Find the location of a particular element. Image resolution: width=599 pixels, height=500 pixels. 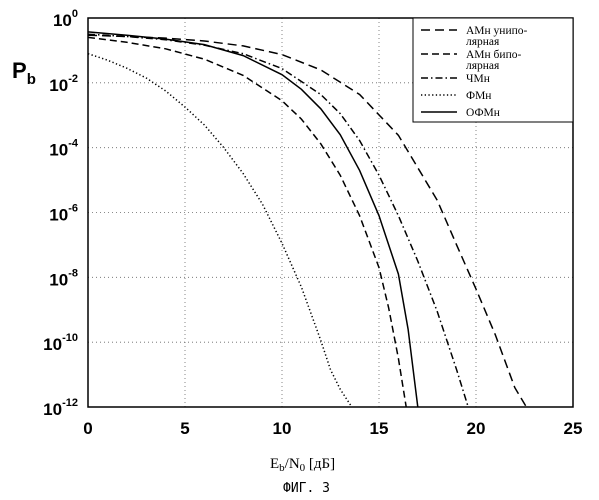

y-tick-label: 10⁻¹² is located at coordinates (60, 408).